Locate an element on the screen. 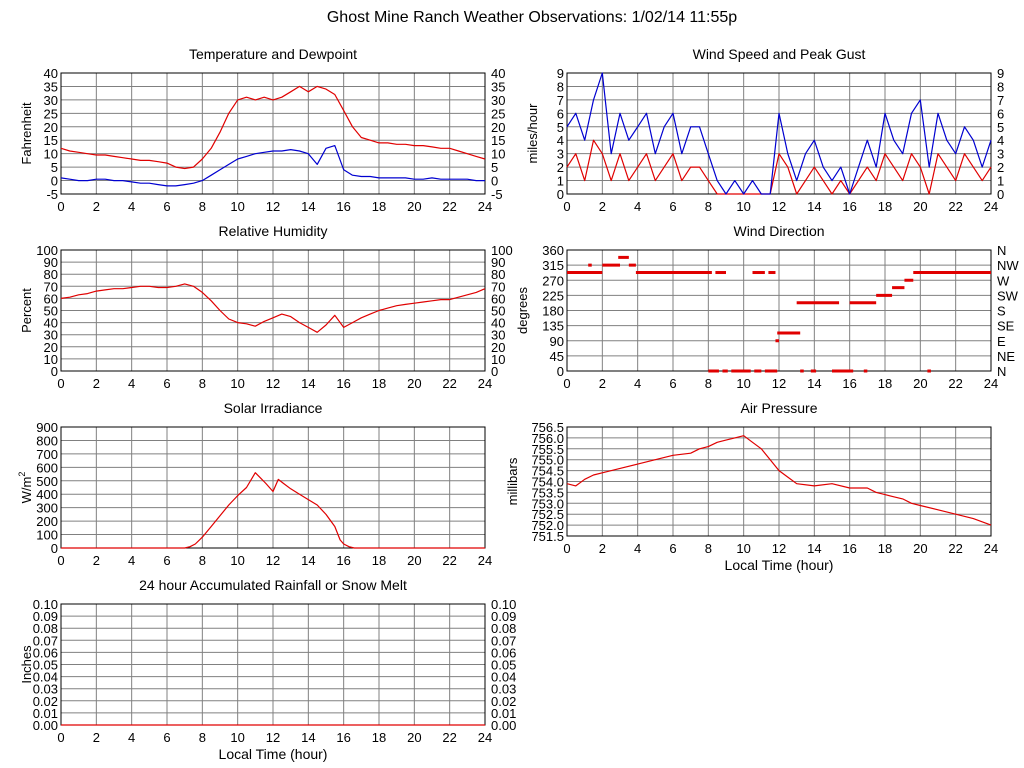 The height and width of the screenshot is (768, 1024). y-tick-label: 752.0 is located at coordinates (547, 525).